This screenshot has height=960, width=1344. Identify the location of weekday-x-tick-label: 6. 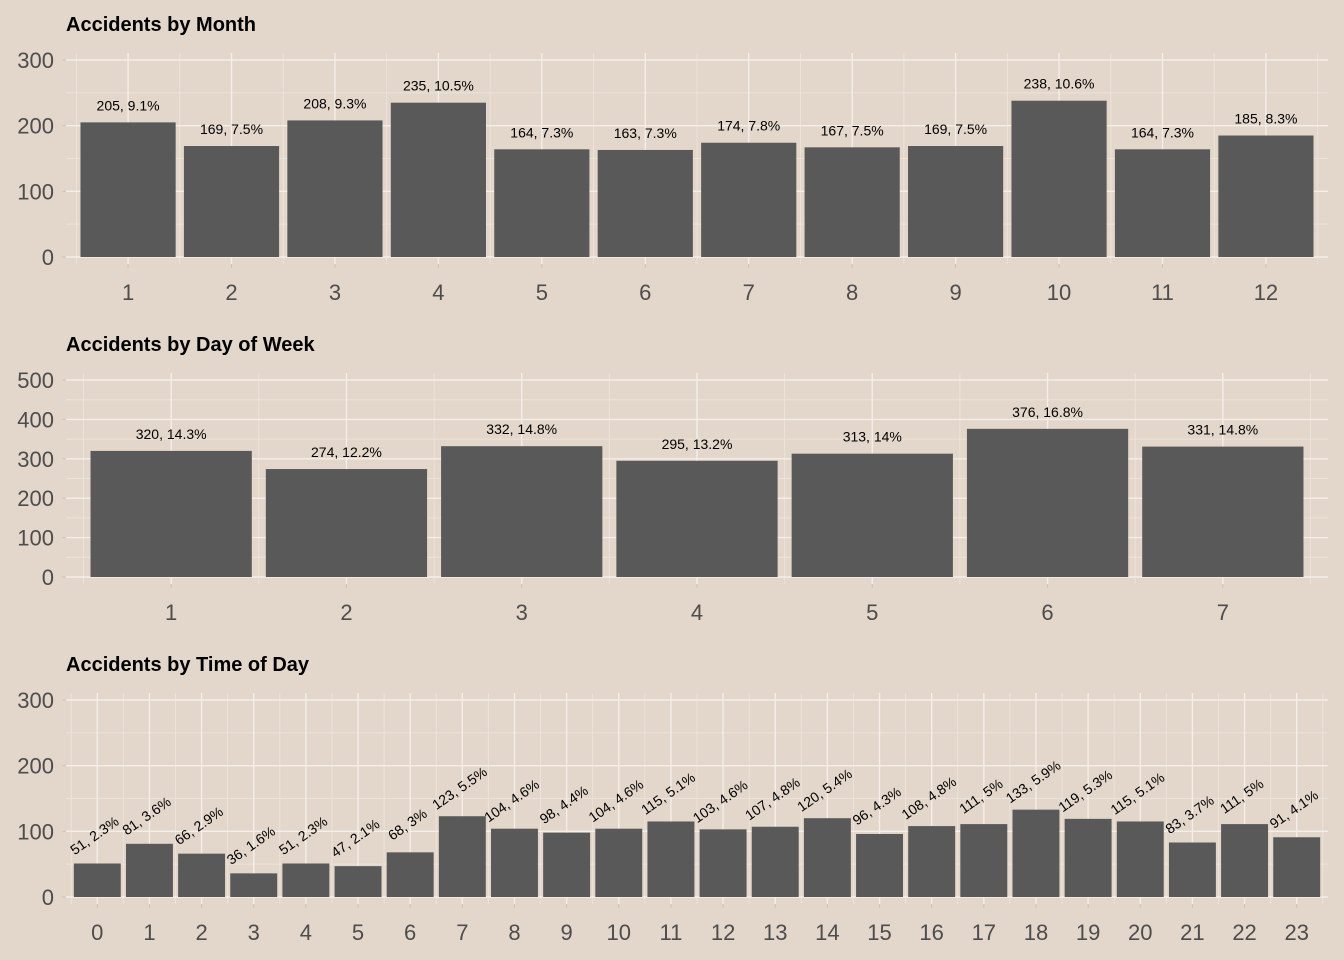
(1047, 612).